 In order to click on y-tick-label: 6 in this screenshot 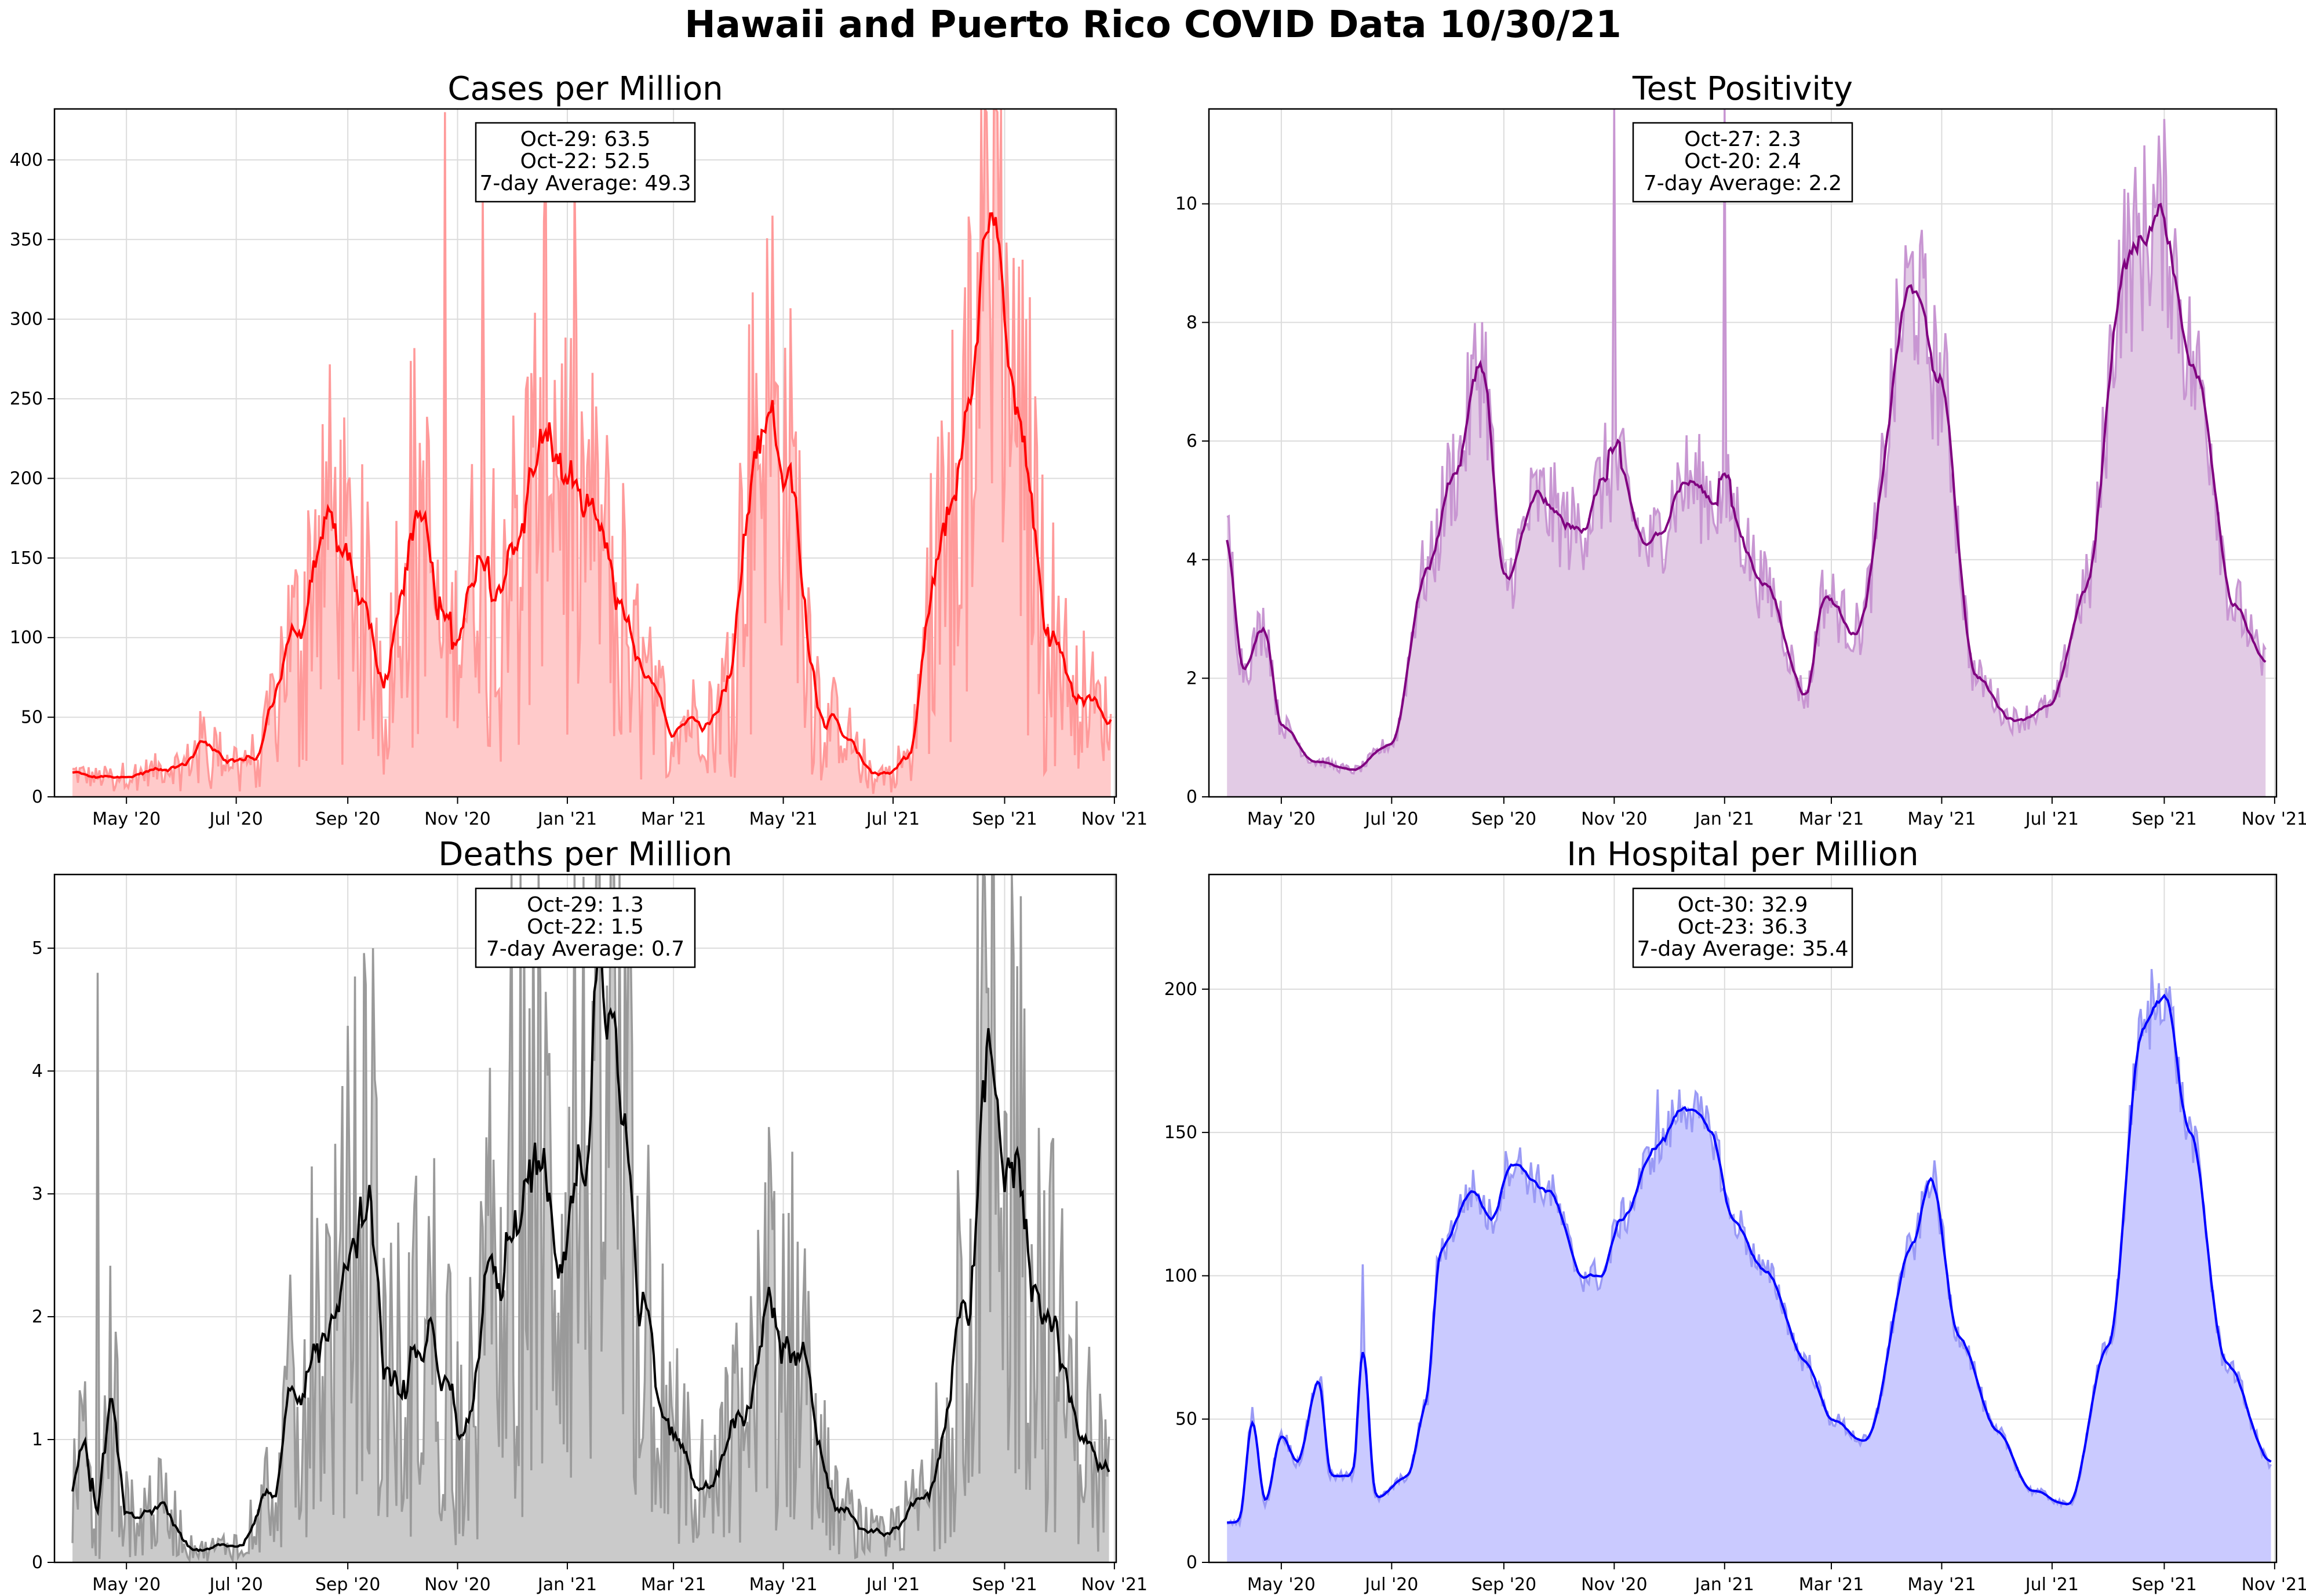, I will do `click(1191, 441)`.